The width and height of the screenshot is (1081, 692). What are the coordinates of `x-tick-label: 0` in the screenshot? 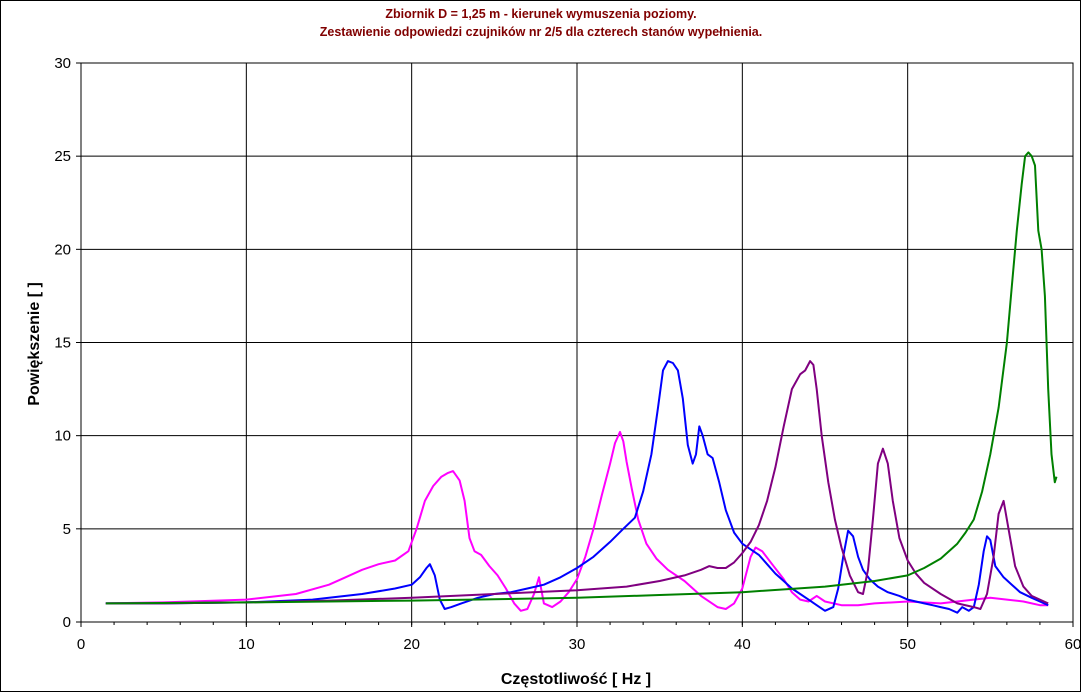 It's located at (81, 644).